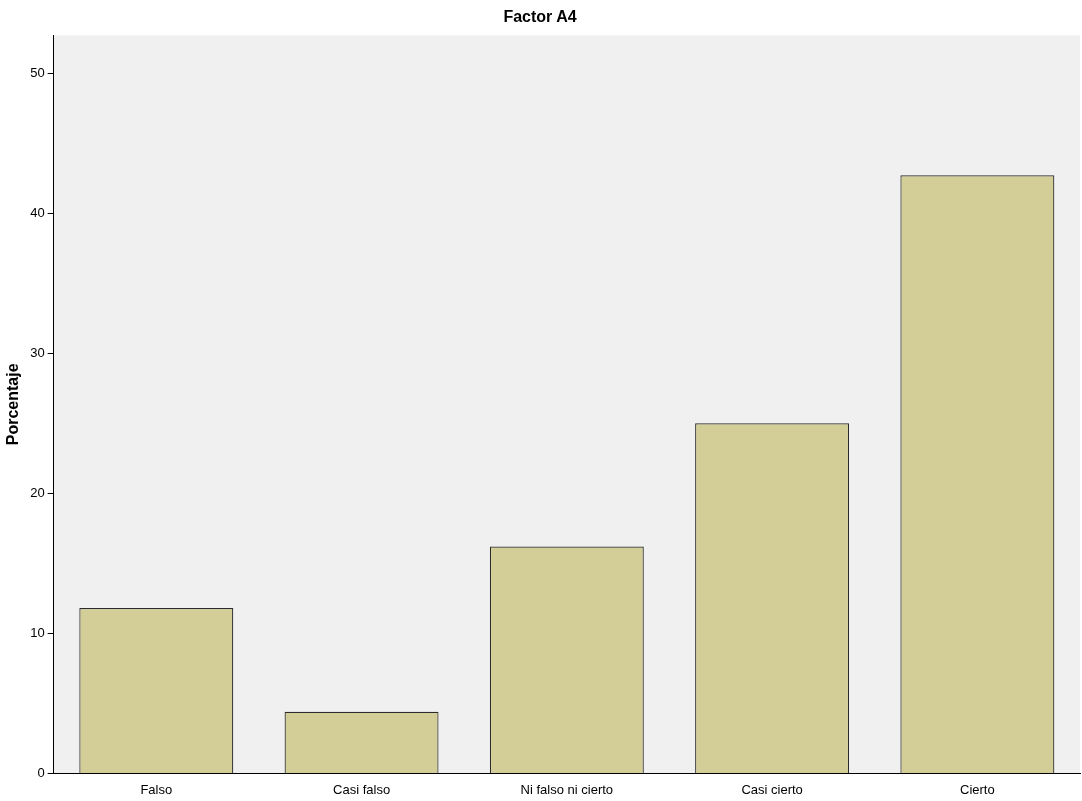 The height and width of the screenshot is (801, 1082). What do you see at coordinates (37, 212) in the screenshot?
I see `y-tick-label: 40` at bounding box center [37, 212].